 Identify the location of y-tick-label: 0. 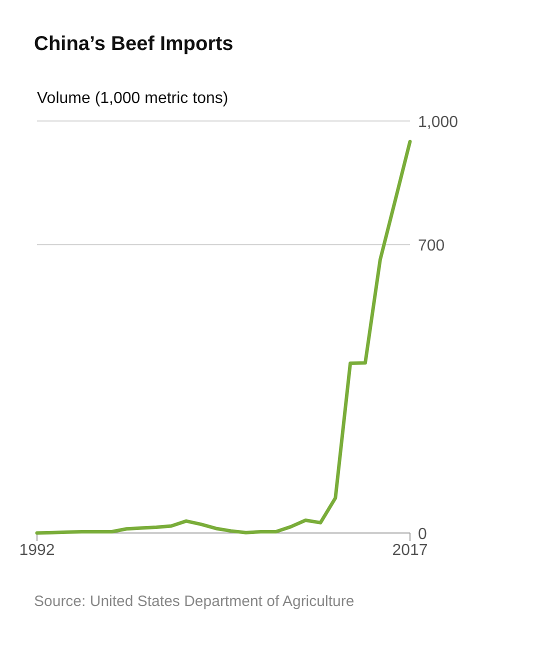
(422, 534).